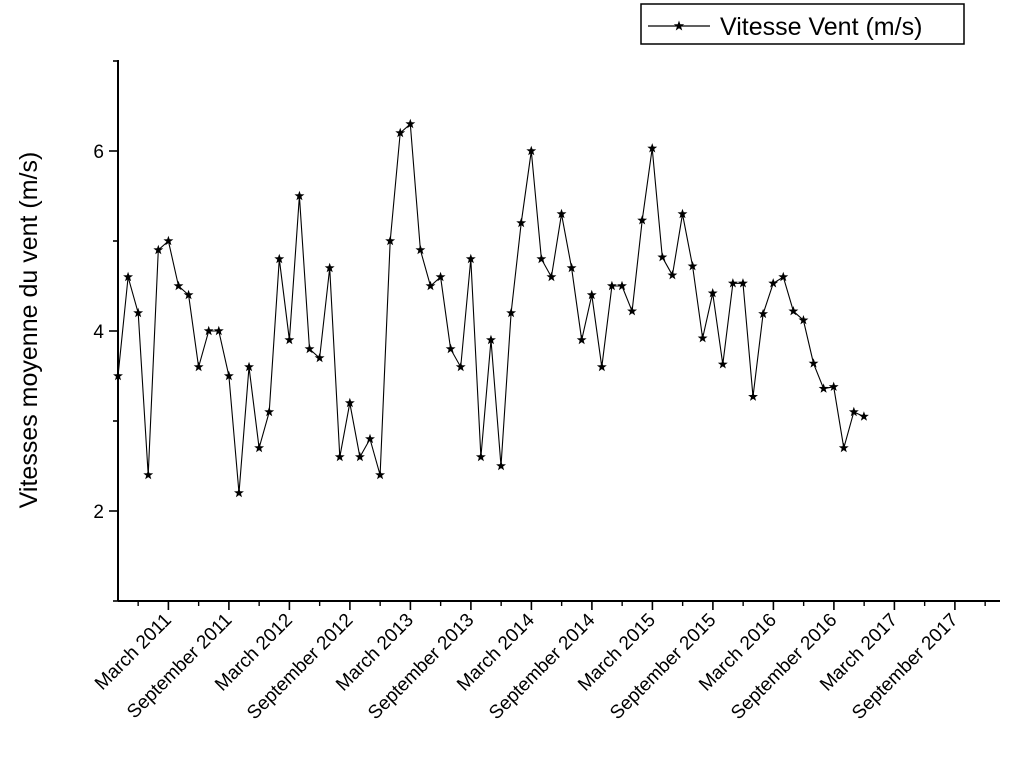 The image size is (1012, 778). Describe the element at coordinates (300, 667) in the screenshot. I see `x-tick-label: September 2012` at that location.